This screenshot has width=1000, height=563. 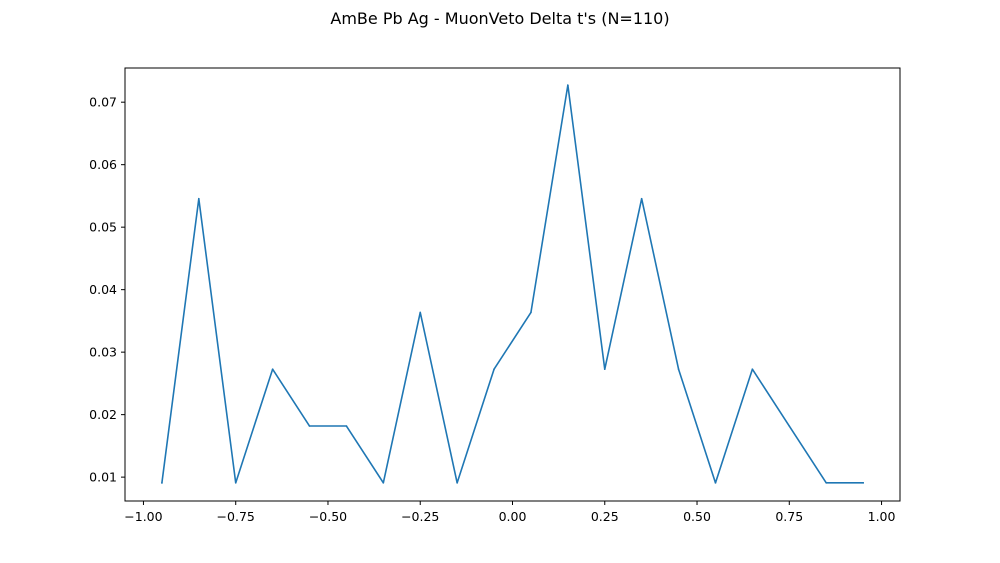 I want to click on y-tick-label: 0.01, so click(x=103, y=477).